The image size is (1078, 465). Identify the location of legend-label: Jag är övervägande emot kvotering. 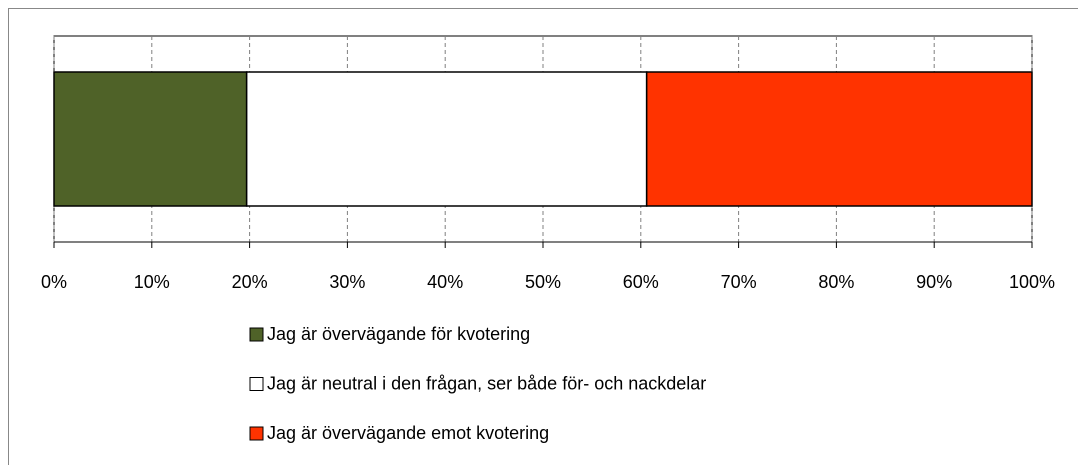
(408, 433).